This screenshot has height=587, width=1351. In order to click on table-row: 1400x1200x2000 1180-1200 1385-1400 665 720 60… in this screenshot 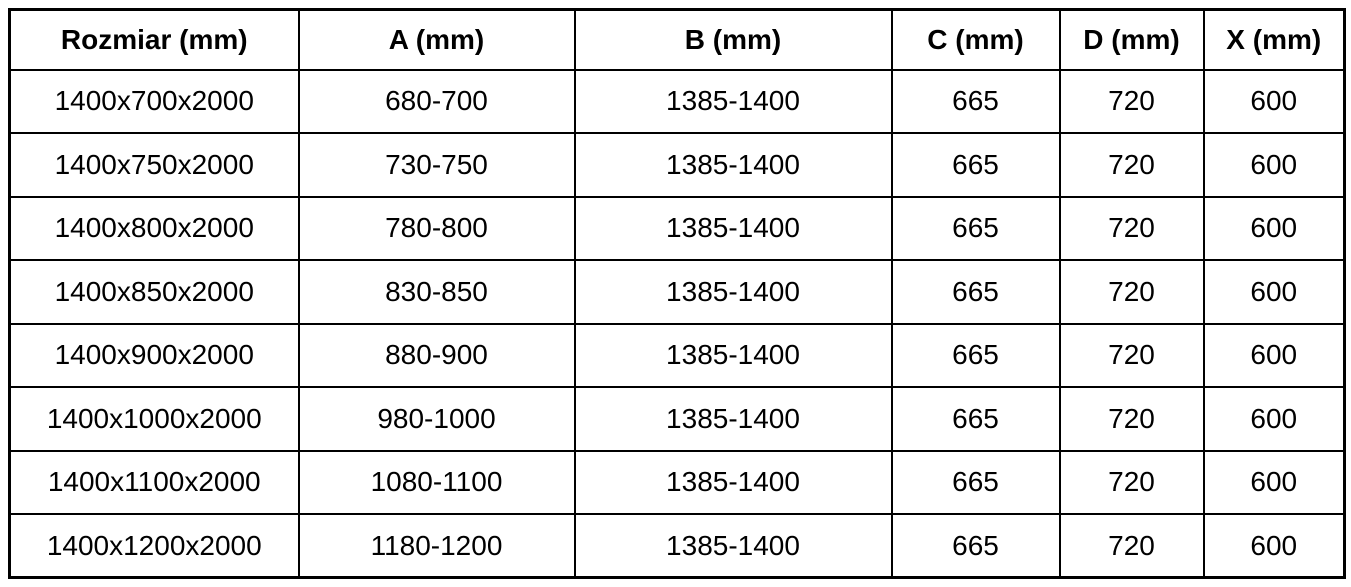, I will do `click(677, 546)`.